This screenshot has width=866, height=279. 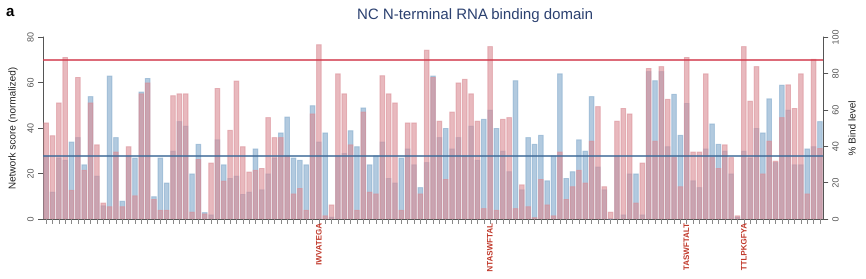 I want to click on y2-axis-title: % Bind level, so click(x=853, y=128).